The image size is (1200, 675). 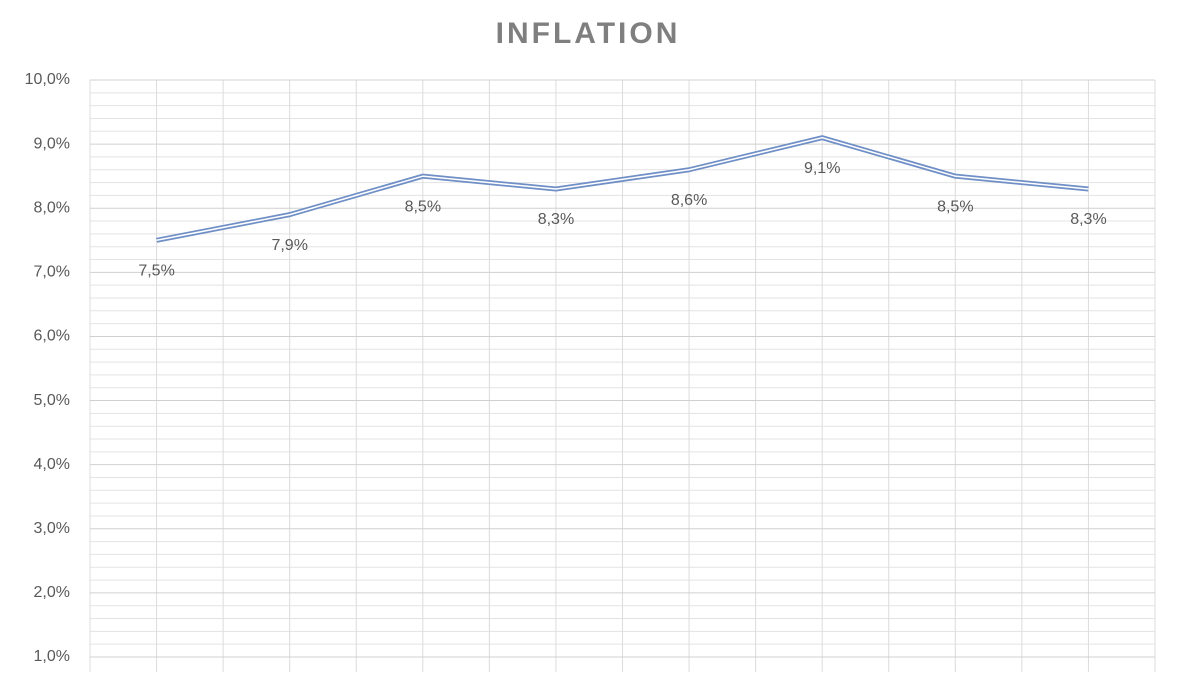 What do you see at coordinates (52, 528) in the screenshot?
I see `y-tick-label: 3,0%` at bounding box center [52, 528].